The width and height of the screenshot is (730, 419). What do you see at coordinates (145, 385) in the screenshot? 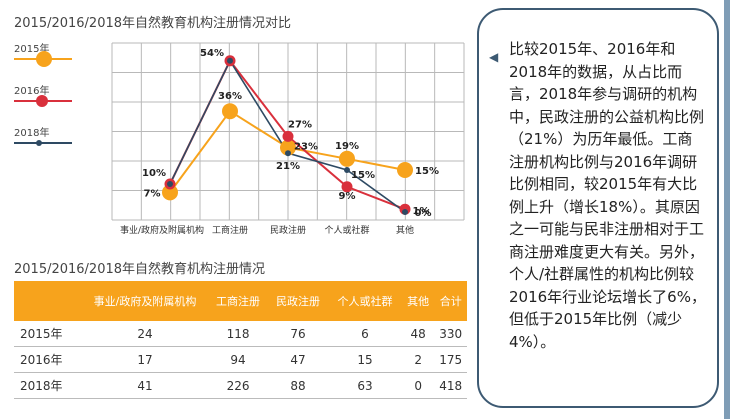
I see `table-cell: 41` at bounding box center [145, 385].